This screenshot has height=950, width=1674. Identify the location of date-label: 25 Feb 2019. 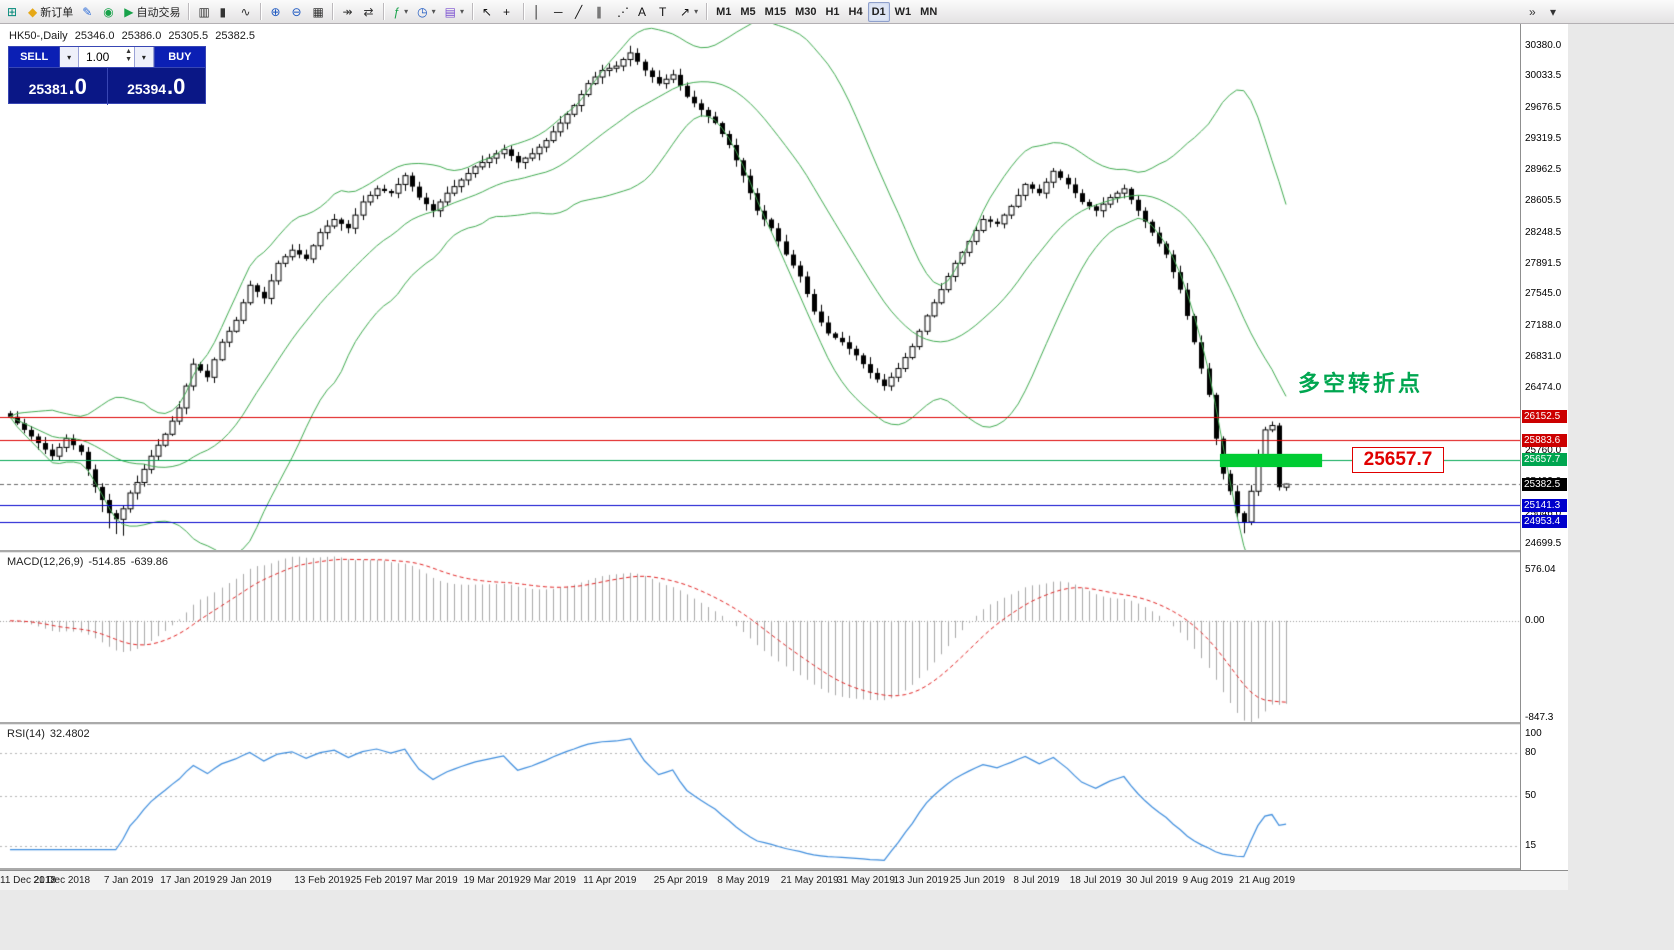
(378, 880).